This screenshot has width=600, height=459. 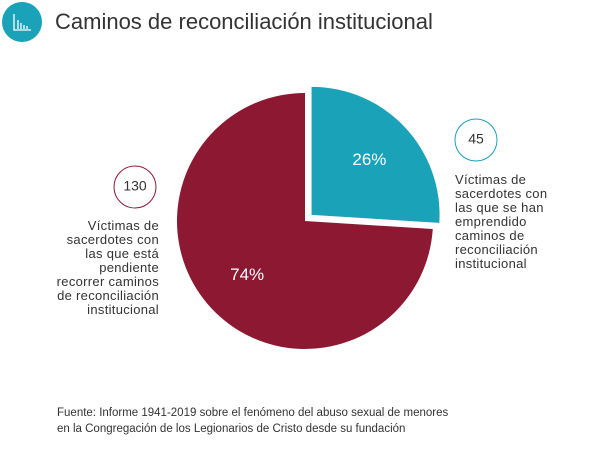 What do you see at coordinates (369, 159) in the screenshot?
I see `slice-label: 26%` at bounding box center [369, 159].